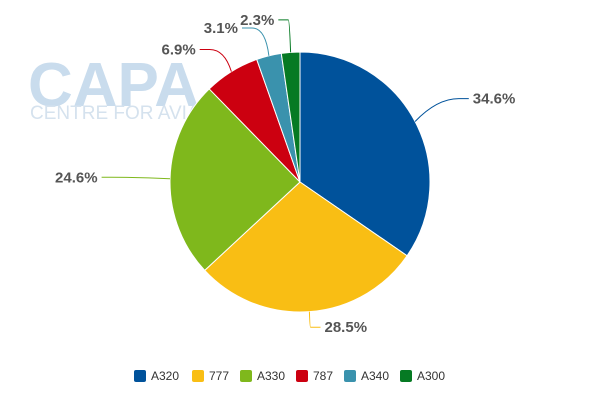  What do you see at coordinates (113, 85) in the screenshot?
I see `watermark-logo: CAPA` at bounding box center [113, 85].